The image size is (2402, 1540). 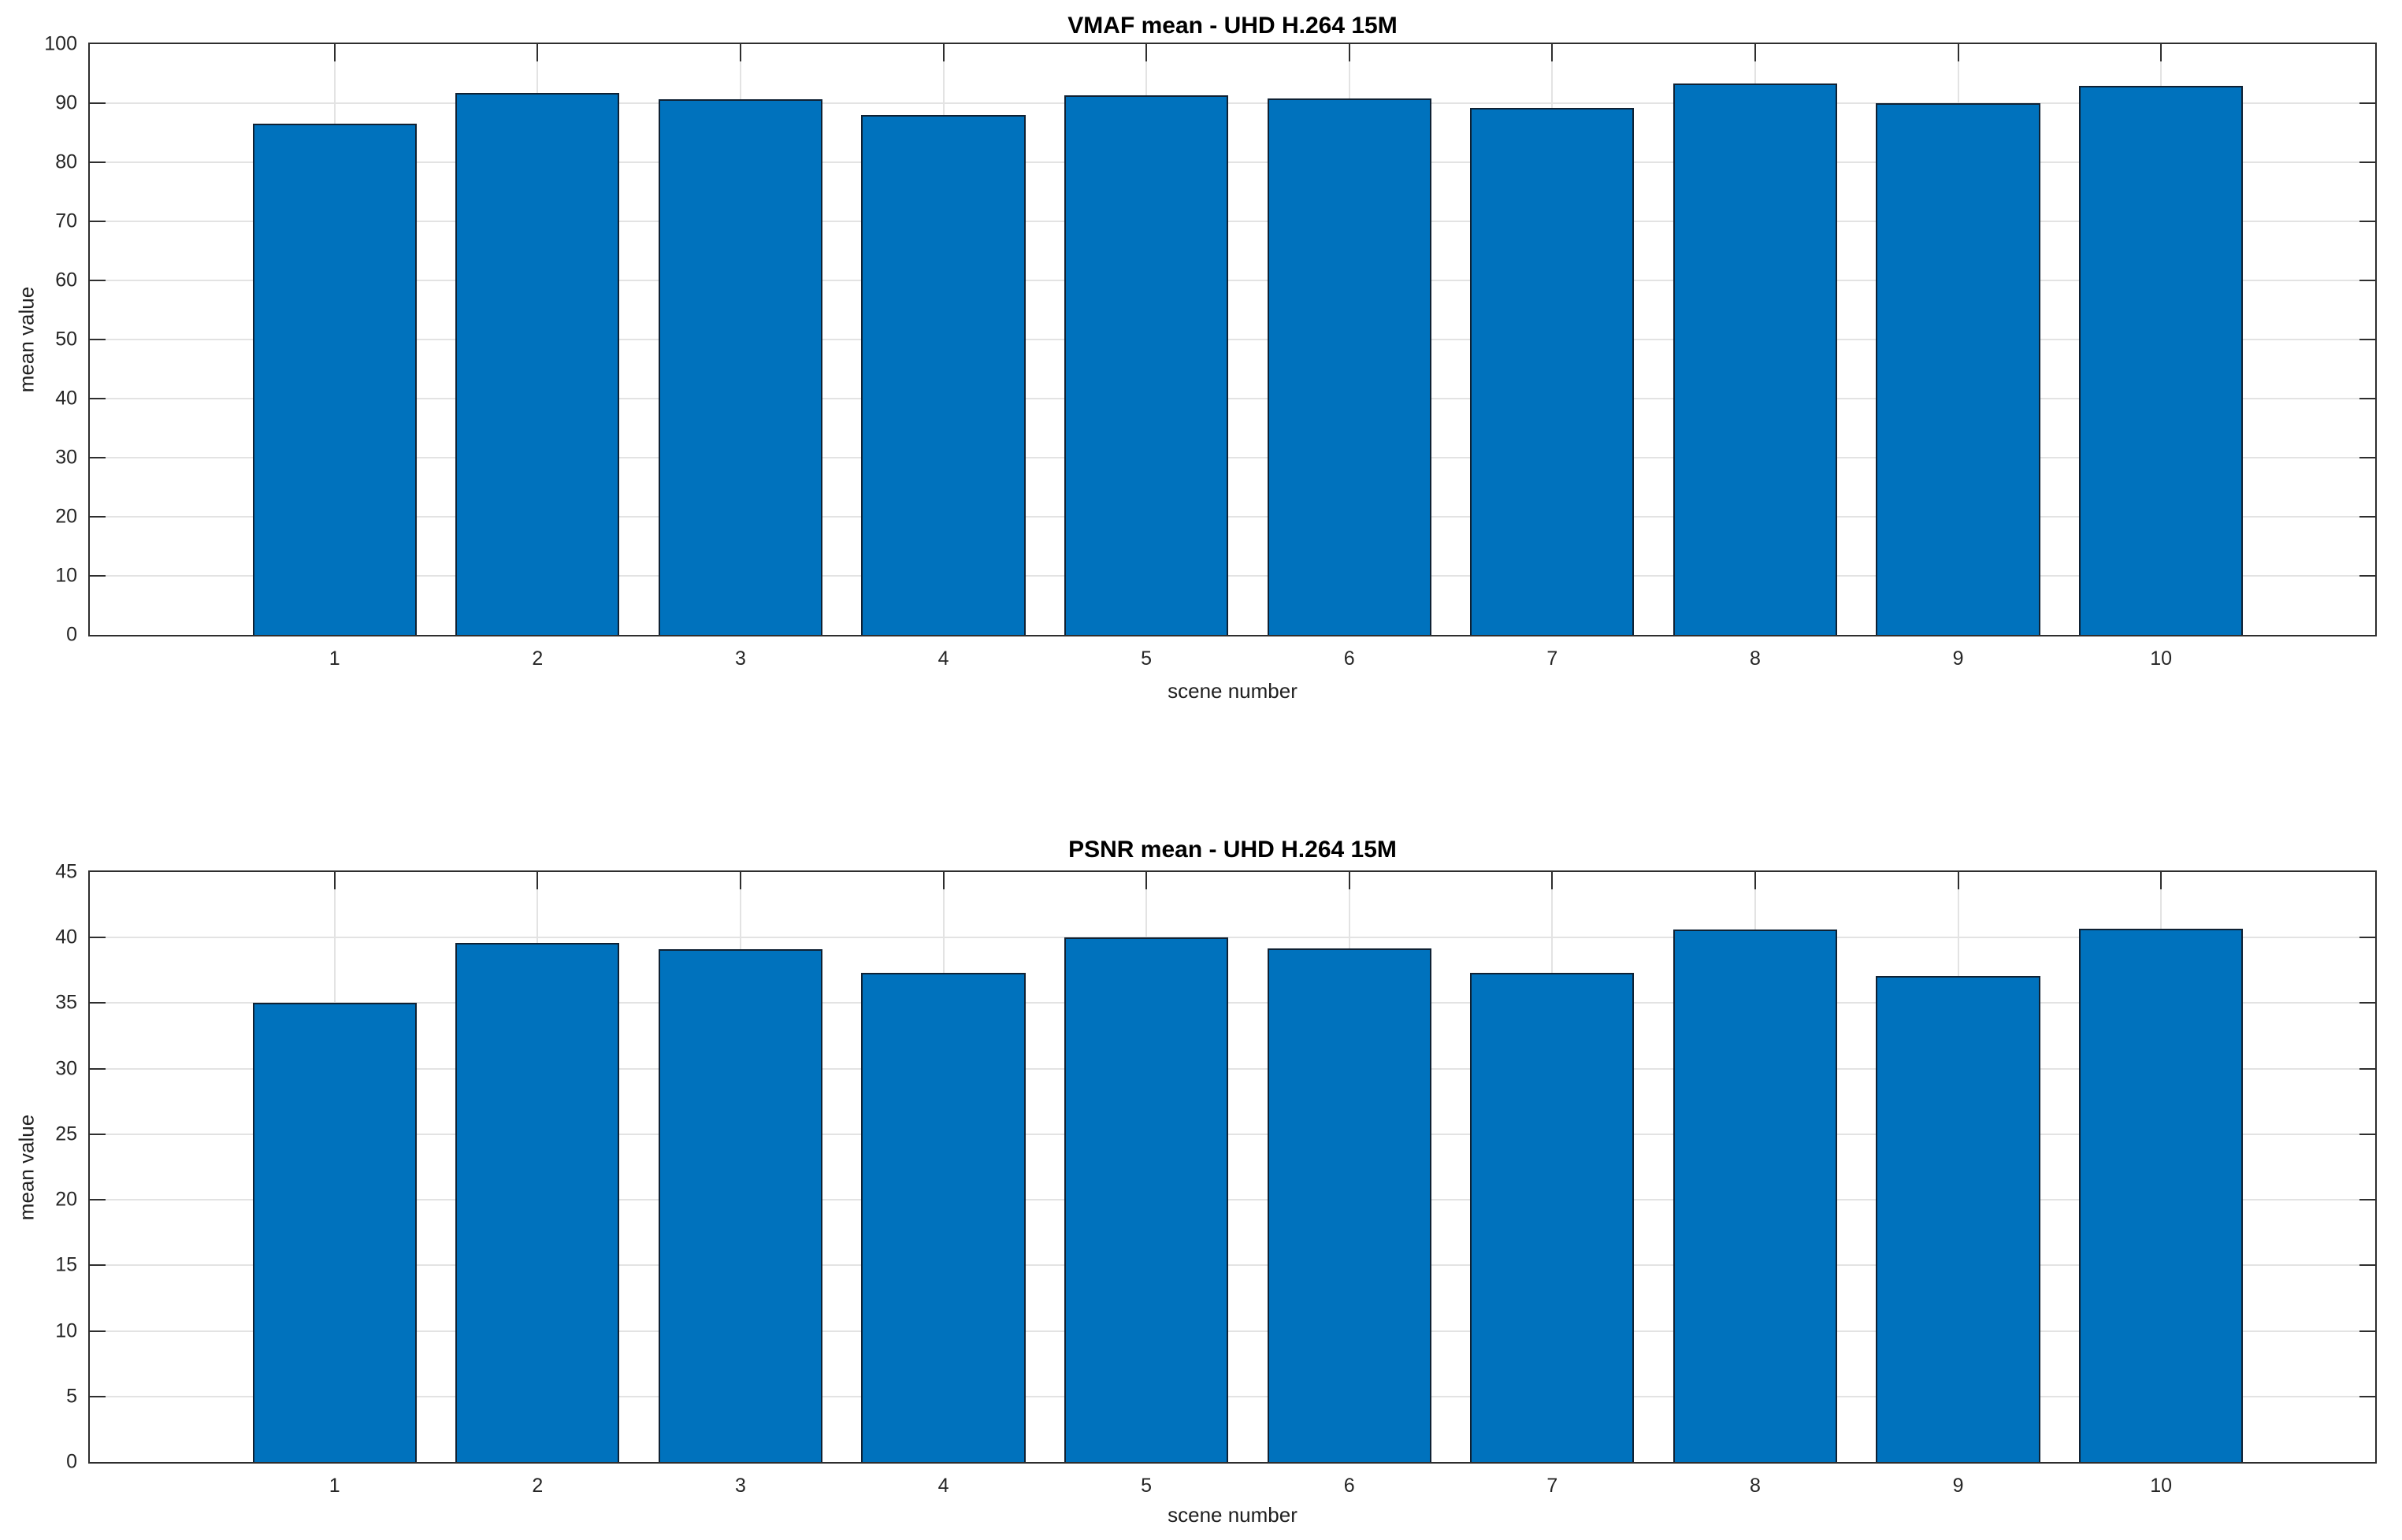 What do you see at coordinates (71, 1396) in the screenshot?
I see `y-tick-label: 5` at bounding box center [71, 1396].